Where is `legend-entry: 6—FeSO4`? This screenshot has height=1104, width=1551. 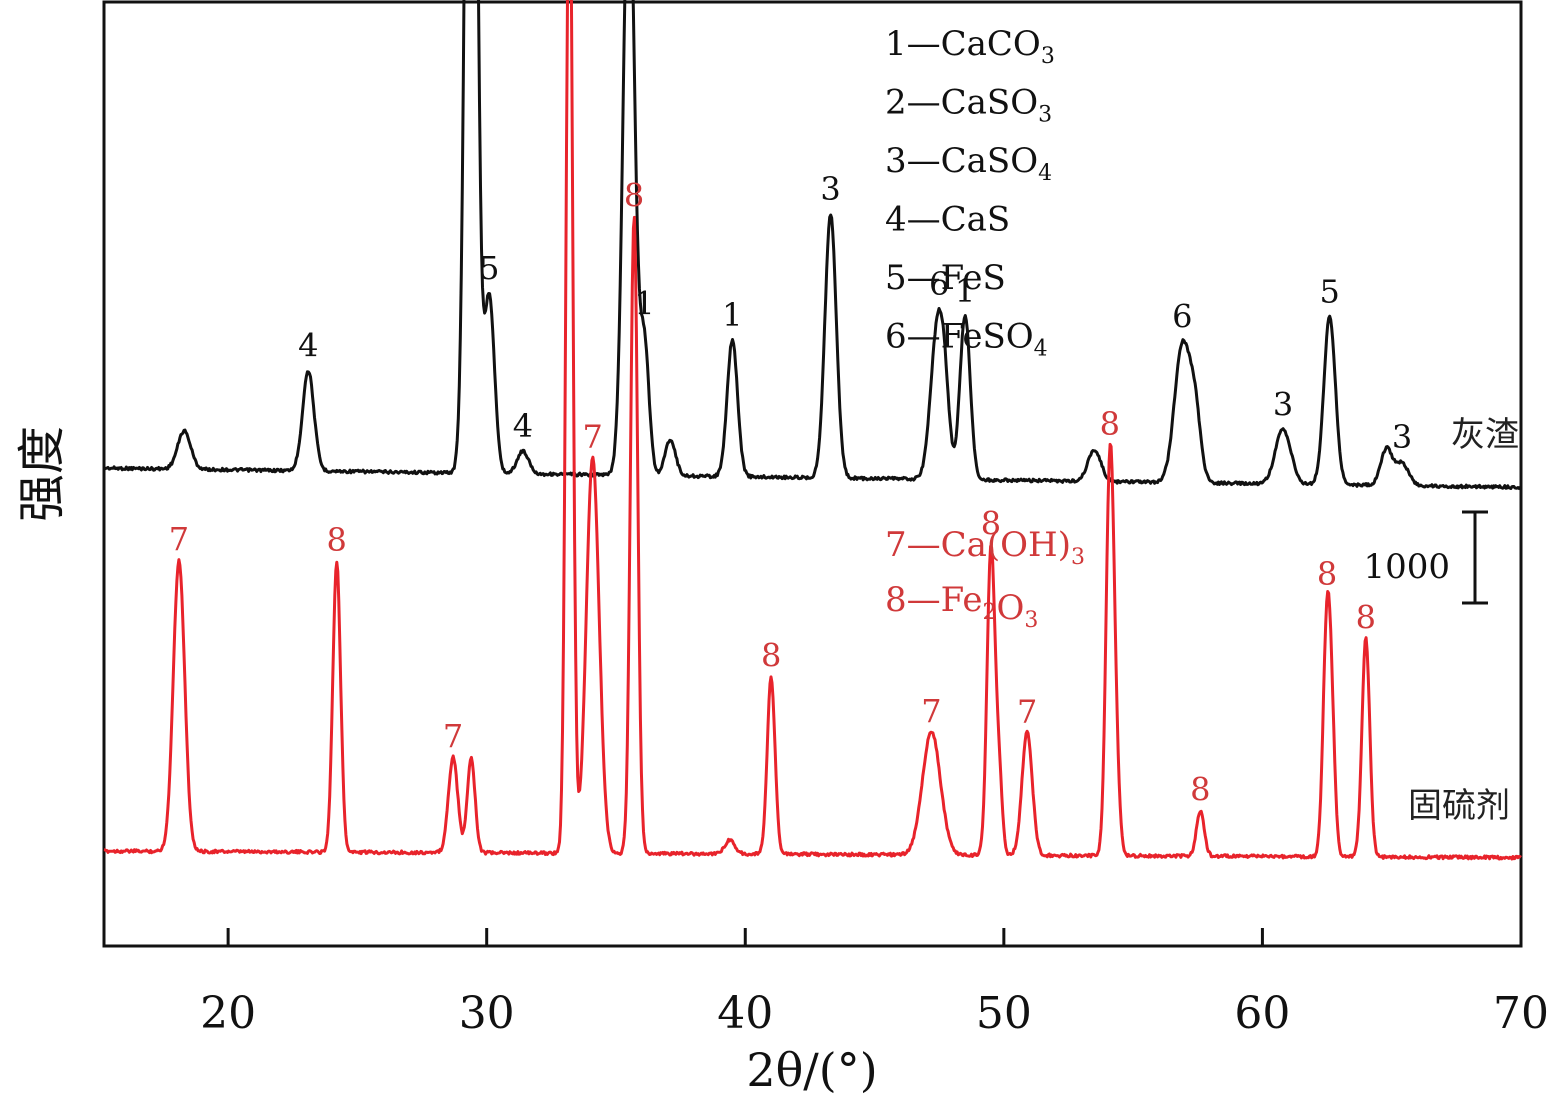 legend-entry: 6—FeSO4 is located at coordinates (966, 339).